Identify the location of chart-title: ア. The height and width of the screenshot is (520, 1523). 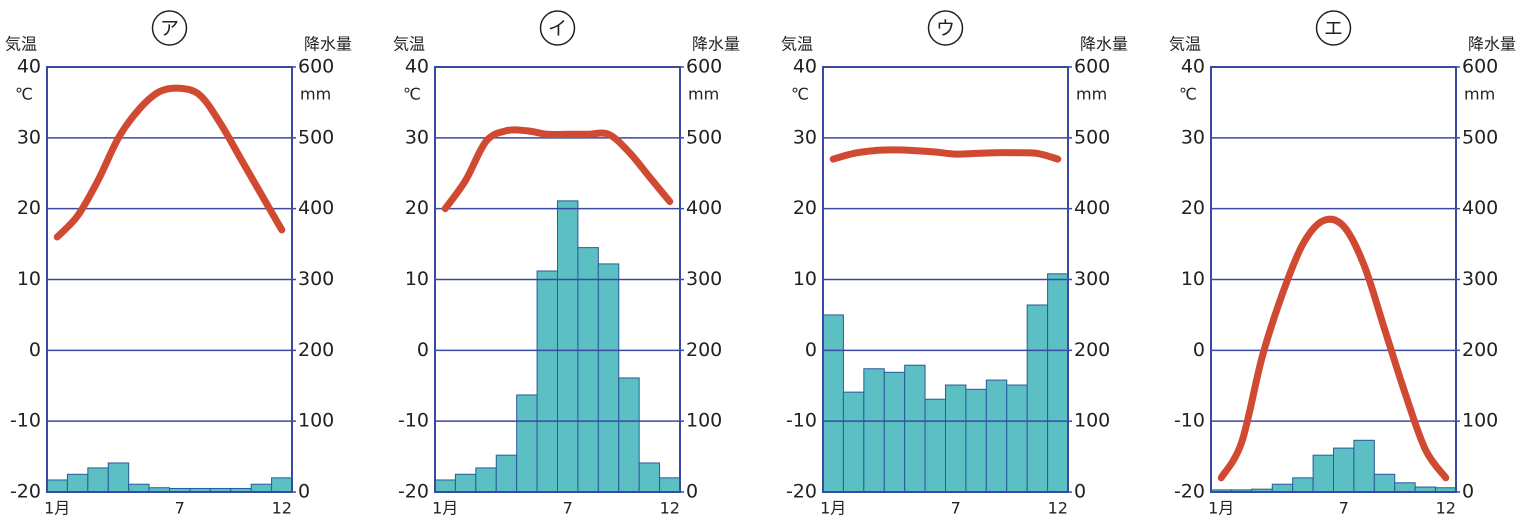
(169, 29).